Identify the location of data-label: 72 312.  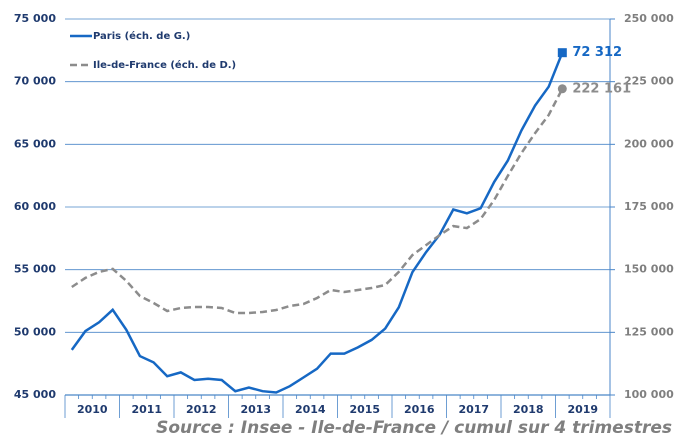
(597, 52).